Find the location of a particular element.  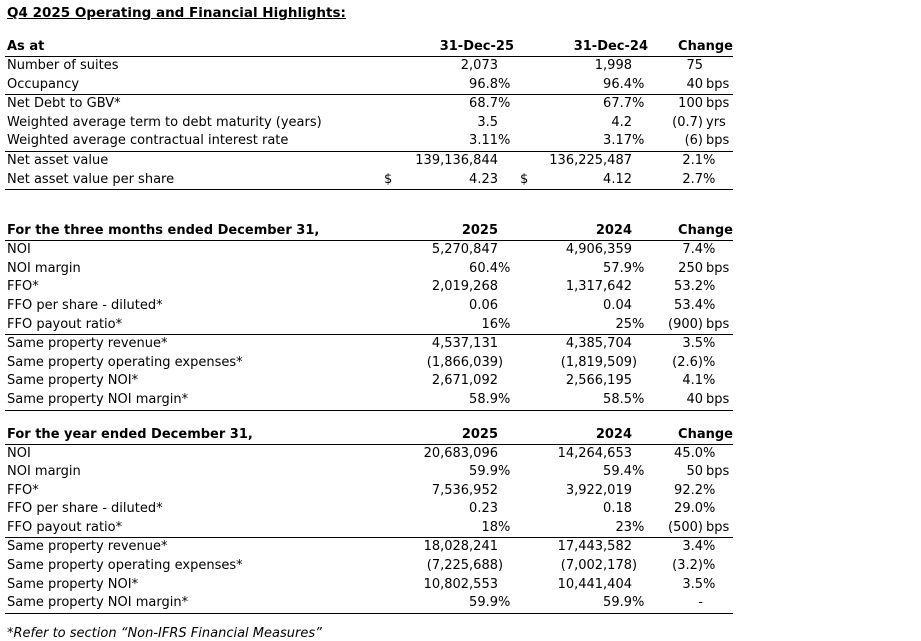

col-header-value-prior: 31-Dec-24 is located at coordinates (581, 46).